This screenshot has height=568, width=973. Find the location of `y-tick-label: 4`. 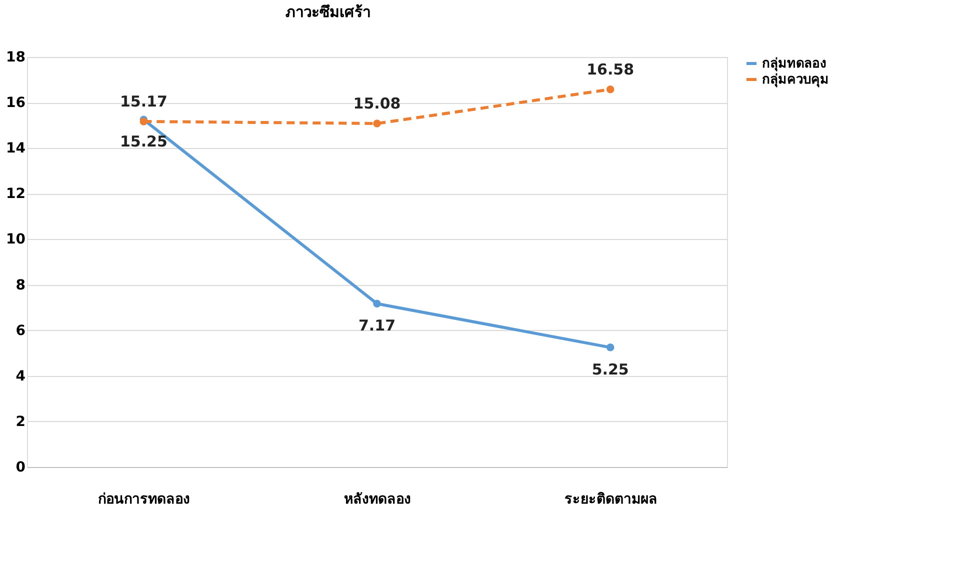

y-tick-label: 4 is located at coordinates (21, 376).